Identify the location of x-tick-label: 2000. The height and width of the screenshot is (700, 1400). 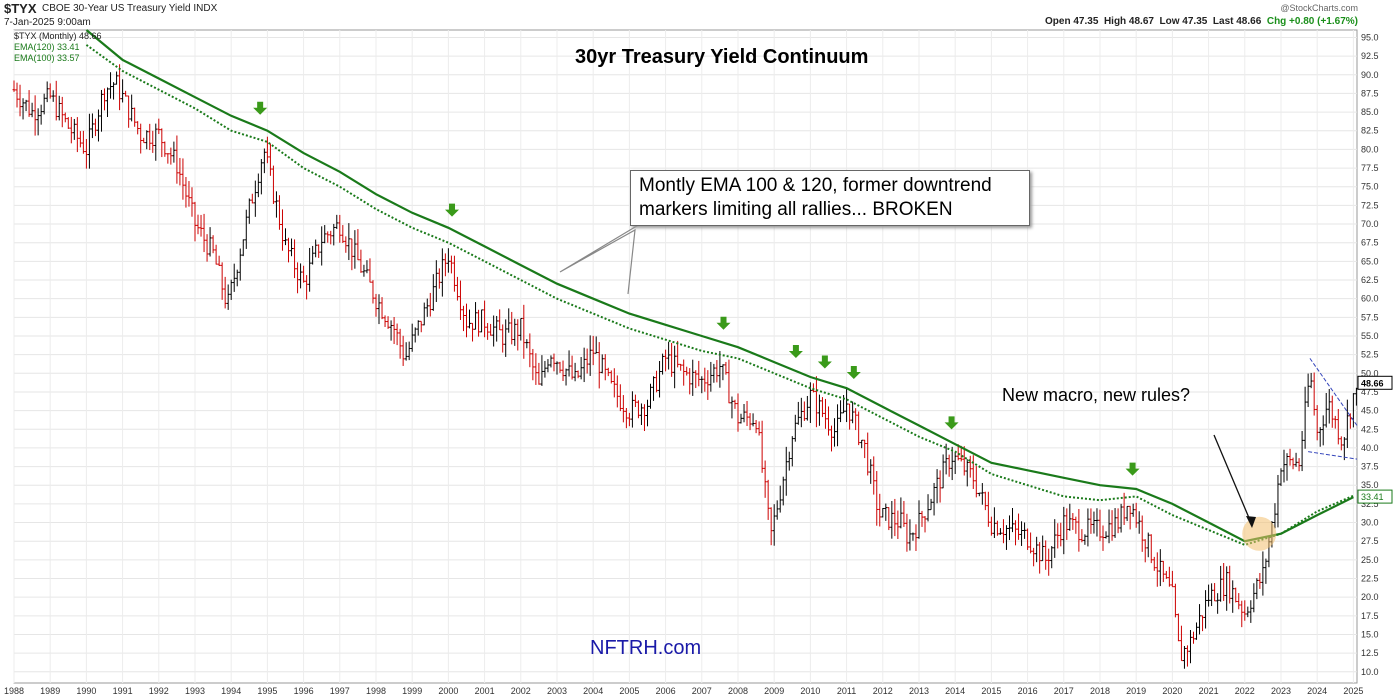
(448, 691).